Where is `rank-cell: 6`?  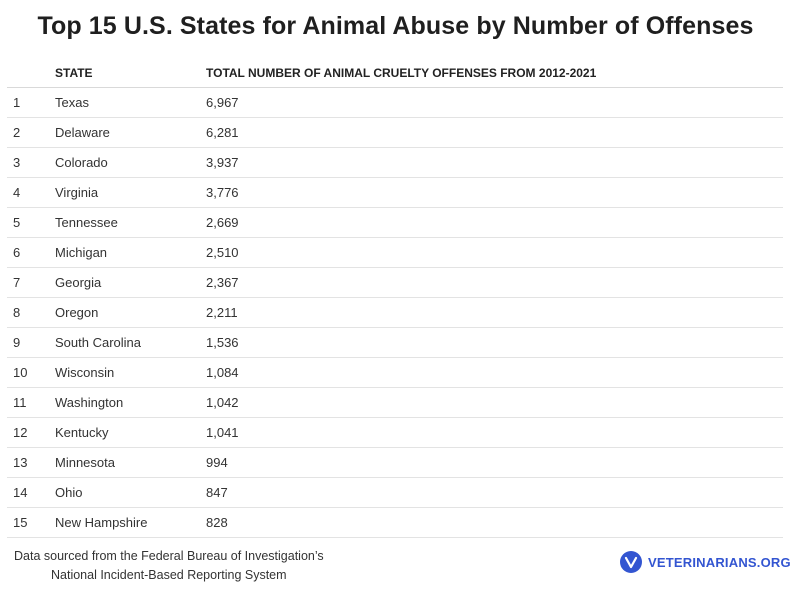 rank-cell: 6 is located at coordinates (31, 252).